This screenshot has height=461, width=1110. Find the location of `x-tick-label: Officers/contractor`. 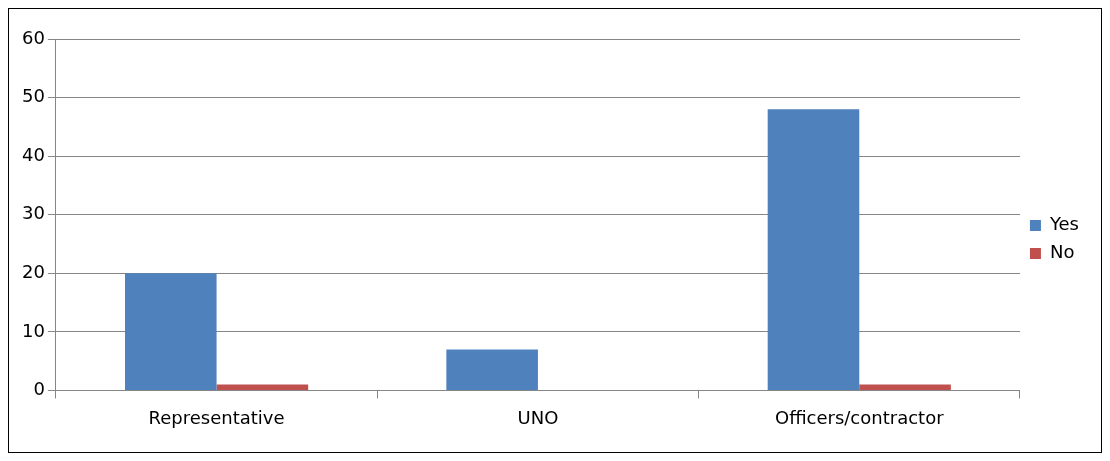

x-tick-label: Officers/contractor is located at coordinates (859, 417).